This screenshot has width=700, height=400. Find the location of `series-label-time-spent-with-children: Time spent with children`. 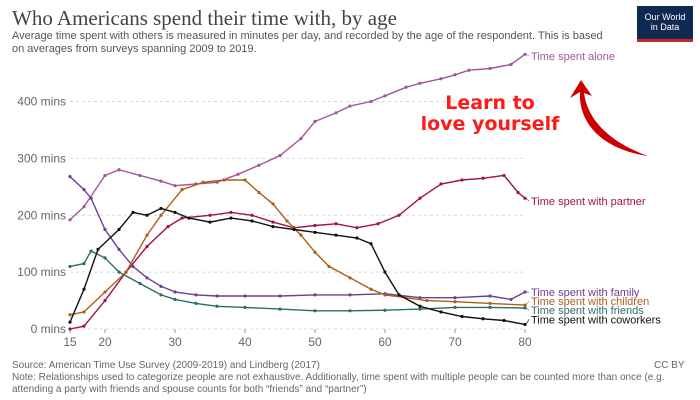

series-label-time-spent-with-children: Time spent with children is located at coordinates (590, 302).